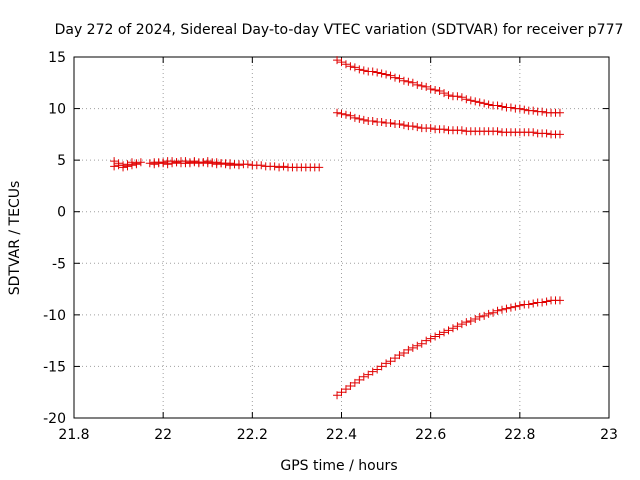  Describe the element at coordinates (54, 419) in the screenshot. I see `y-tick-label: -20` at that location.